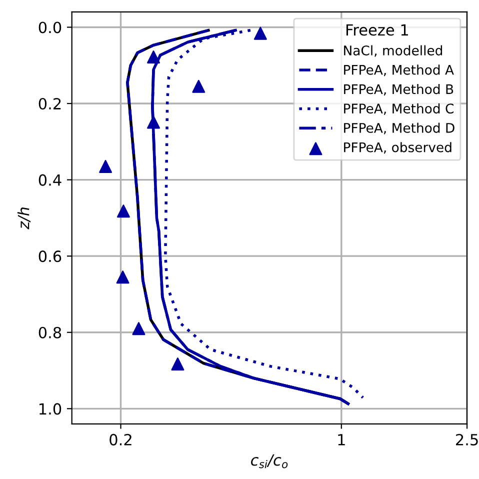 The width and height of the screenshot is (479, 479). I want to click on y-axis-title: z/h, so click(24, 219).